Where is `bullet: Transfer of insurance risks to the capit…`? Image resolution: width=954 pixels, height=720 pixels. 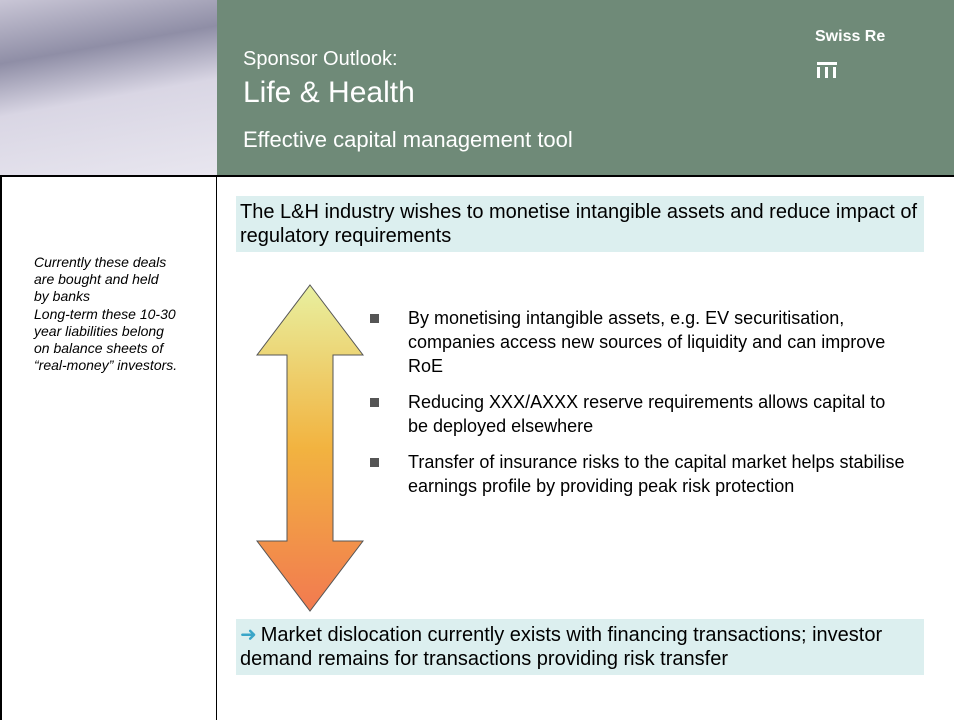 bullet: Transfer of insurance risks to the capit… is located at coordinates (640, 474).